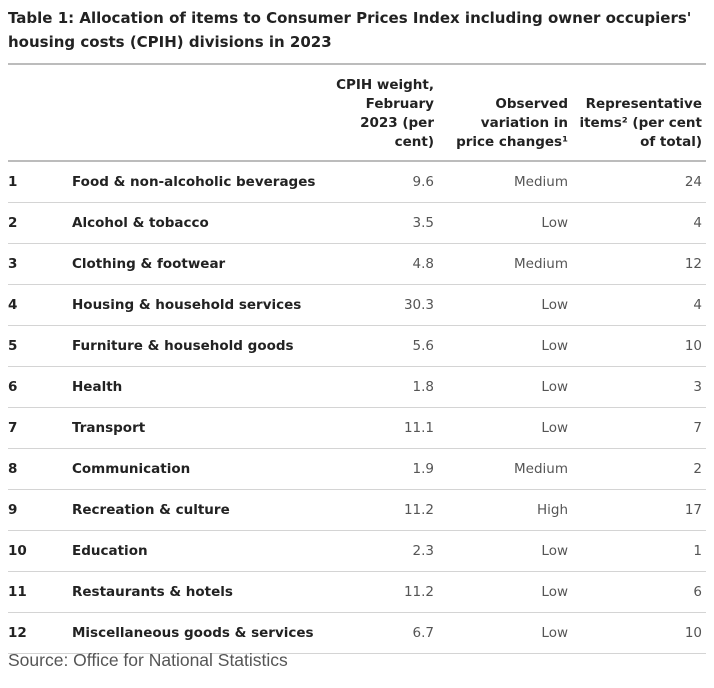  I want to click on representative-items: 17, so click(639, 510).